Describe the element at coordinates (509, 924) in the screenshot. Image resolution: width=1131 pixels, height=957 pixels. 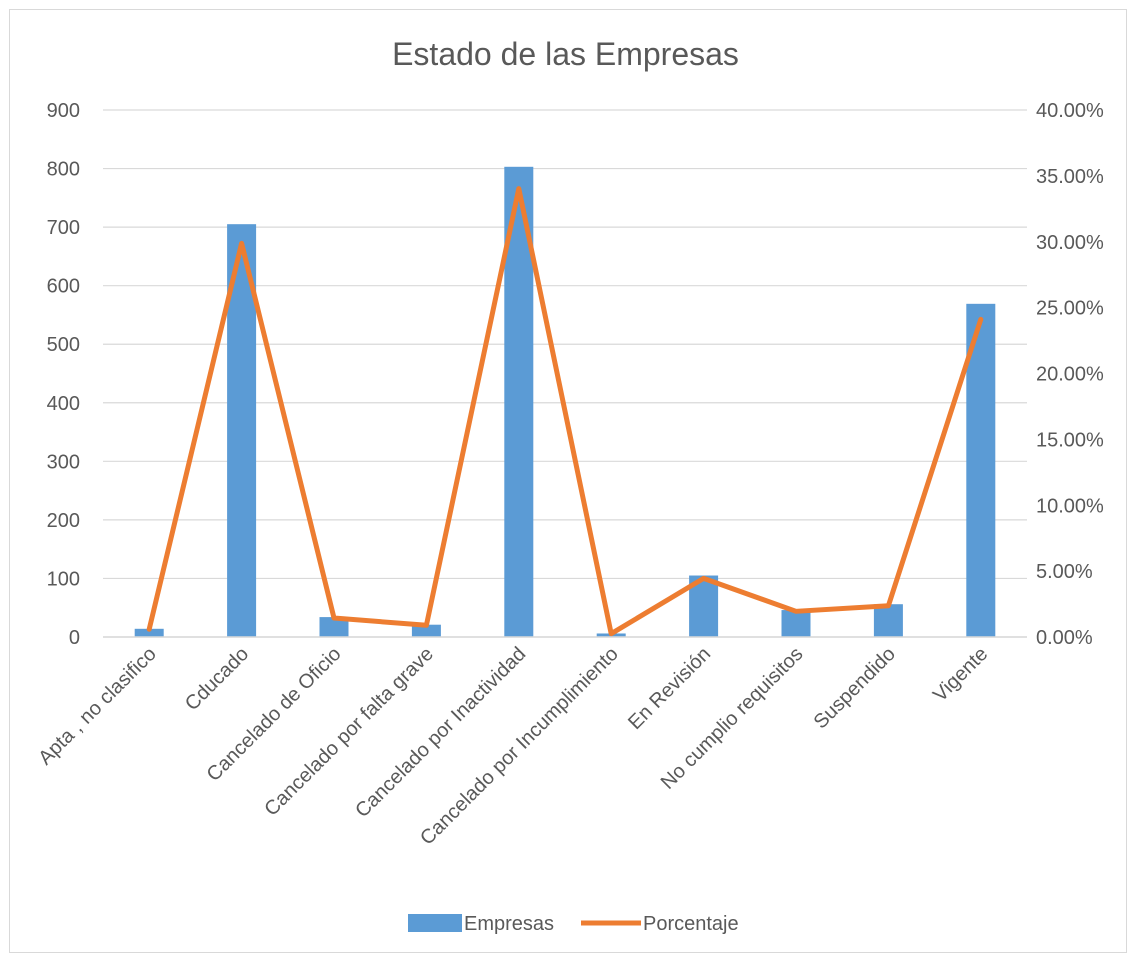
I see `legend-label: Empresas` at that location.